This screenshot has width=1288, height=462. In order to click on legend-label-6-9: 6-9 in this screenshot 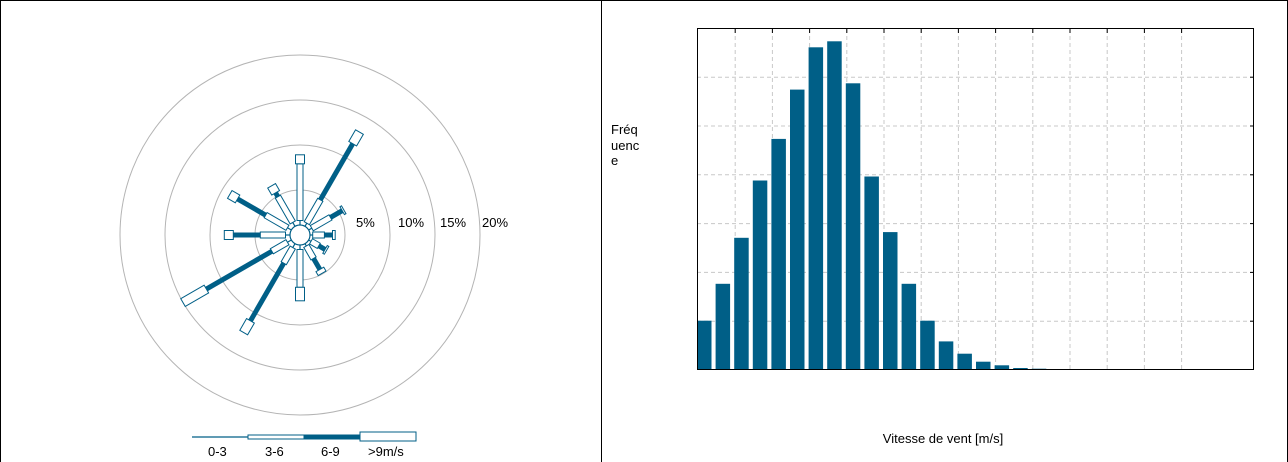, I will do `click(330, 451)`.